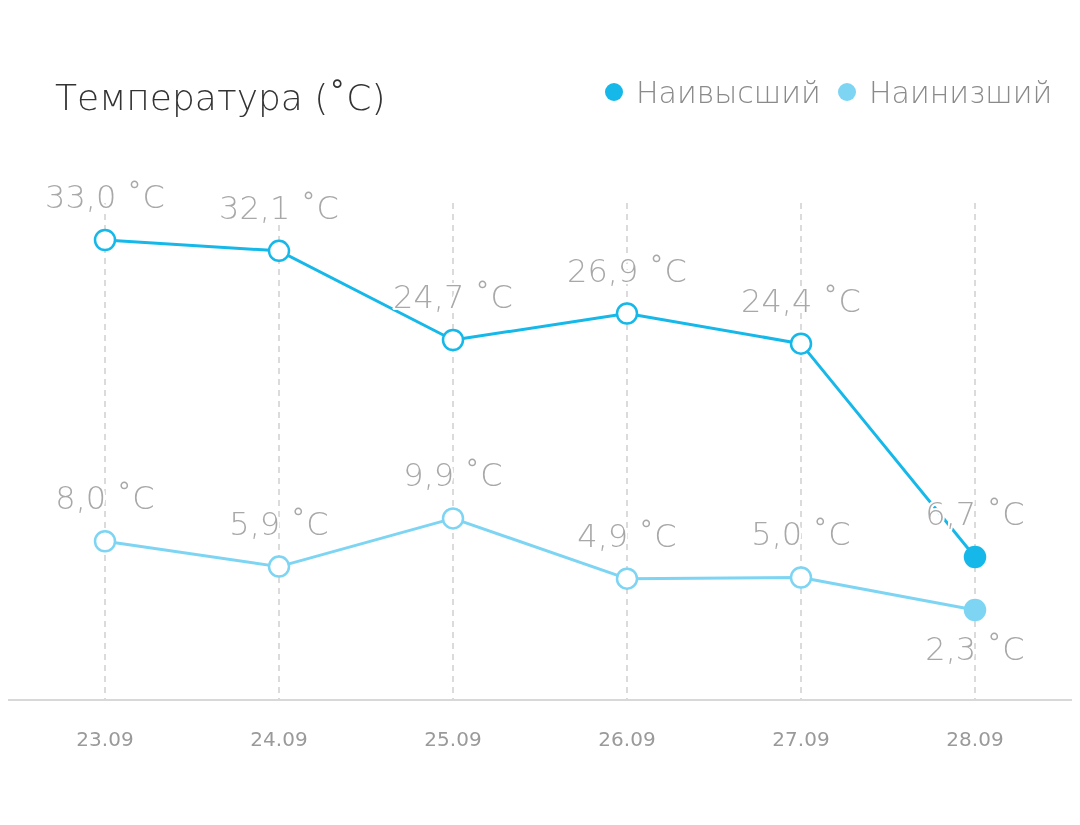  Describe the element at coordinates (627, 739) in the screenshot. I see `x-tick-label: 26.09` at that location.